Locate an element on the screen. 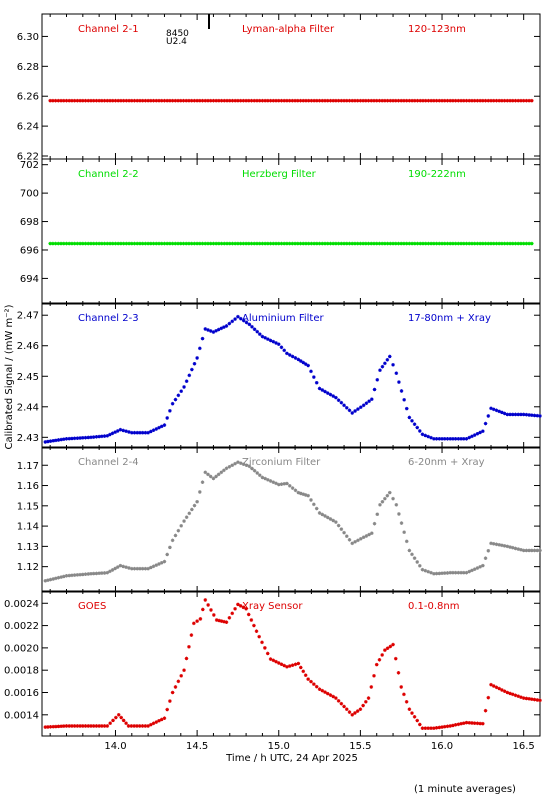  y-tick-label: 2.47 is located at coordinates (28, 316).